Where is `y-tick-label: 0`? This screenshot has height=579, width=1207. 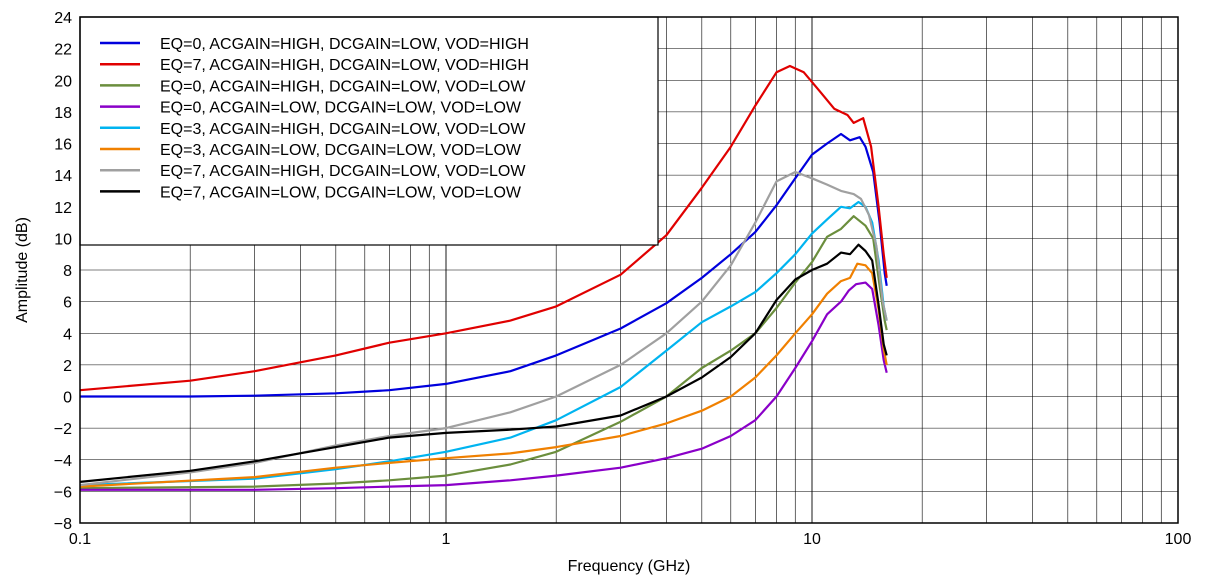 y-tick-label: 0 is located at coordinates (67, 398).